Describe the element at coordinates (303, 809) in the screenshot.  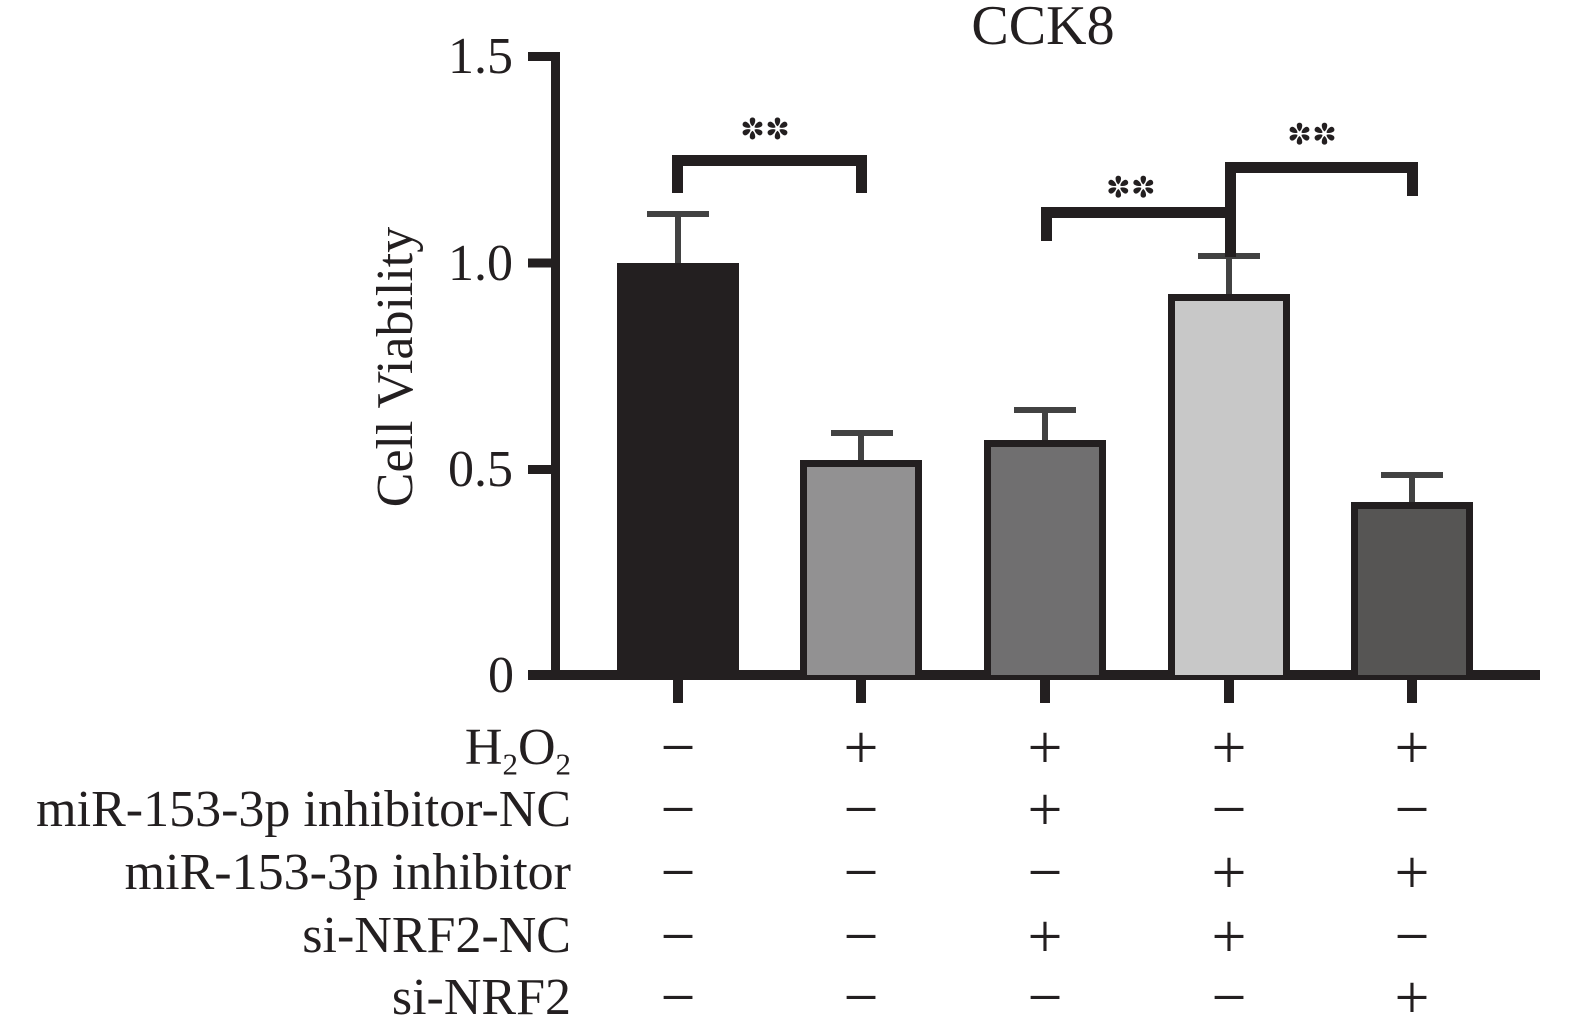
I see `svg-text: miR-153-3p inhibitor-NC` at that location.